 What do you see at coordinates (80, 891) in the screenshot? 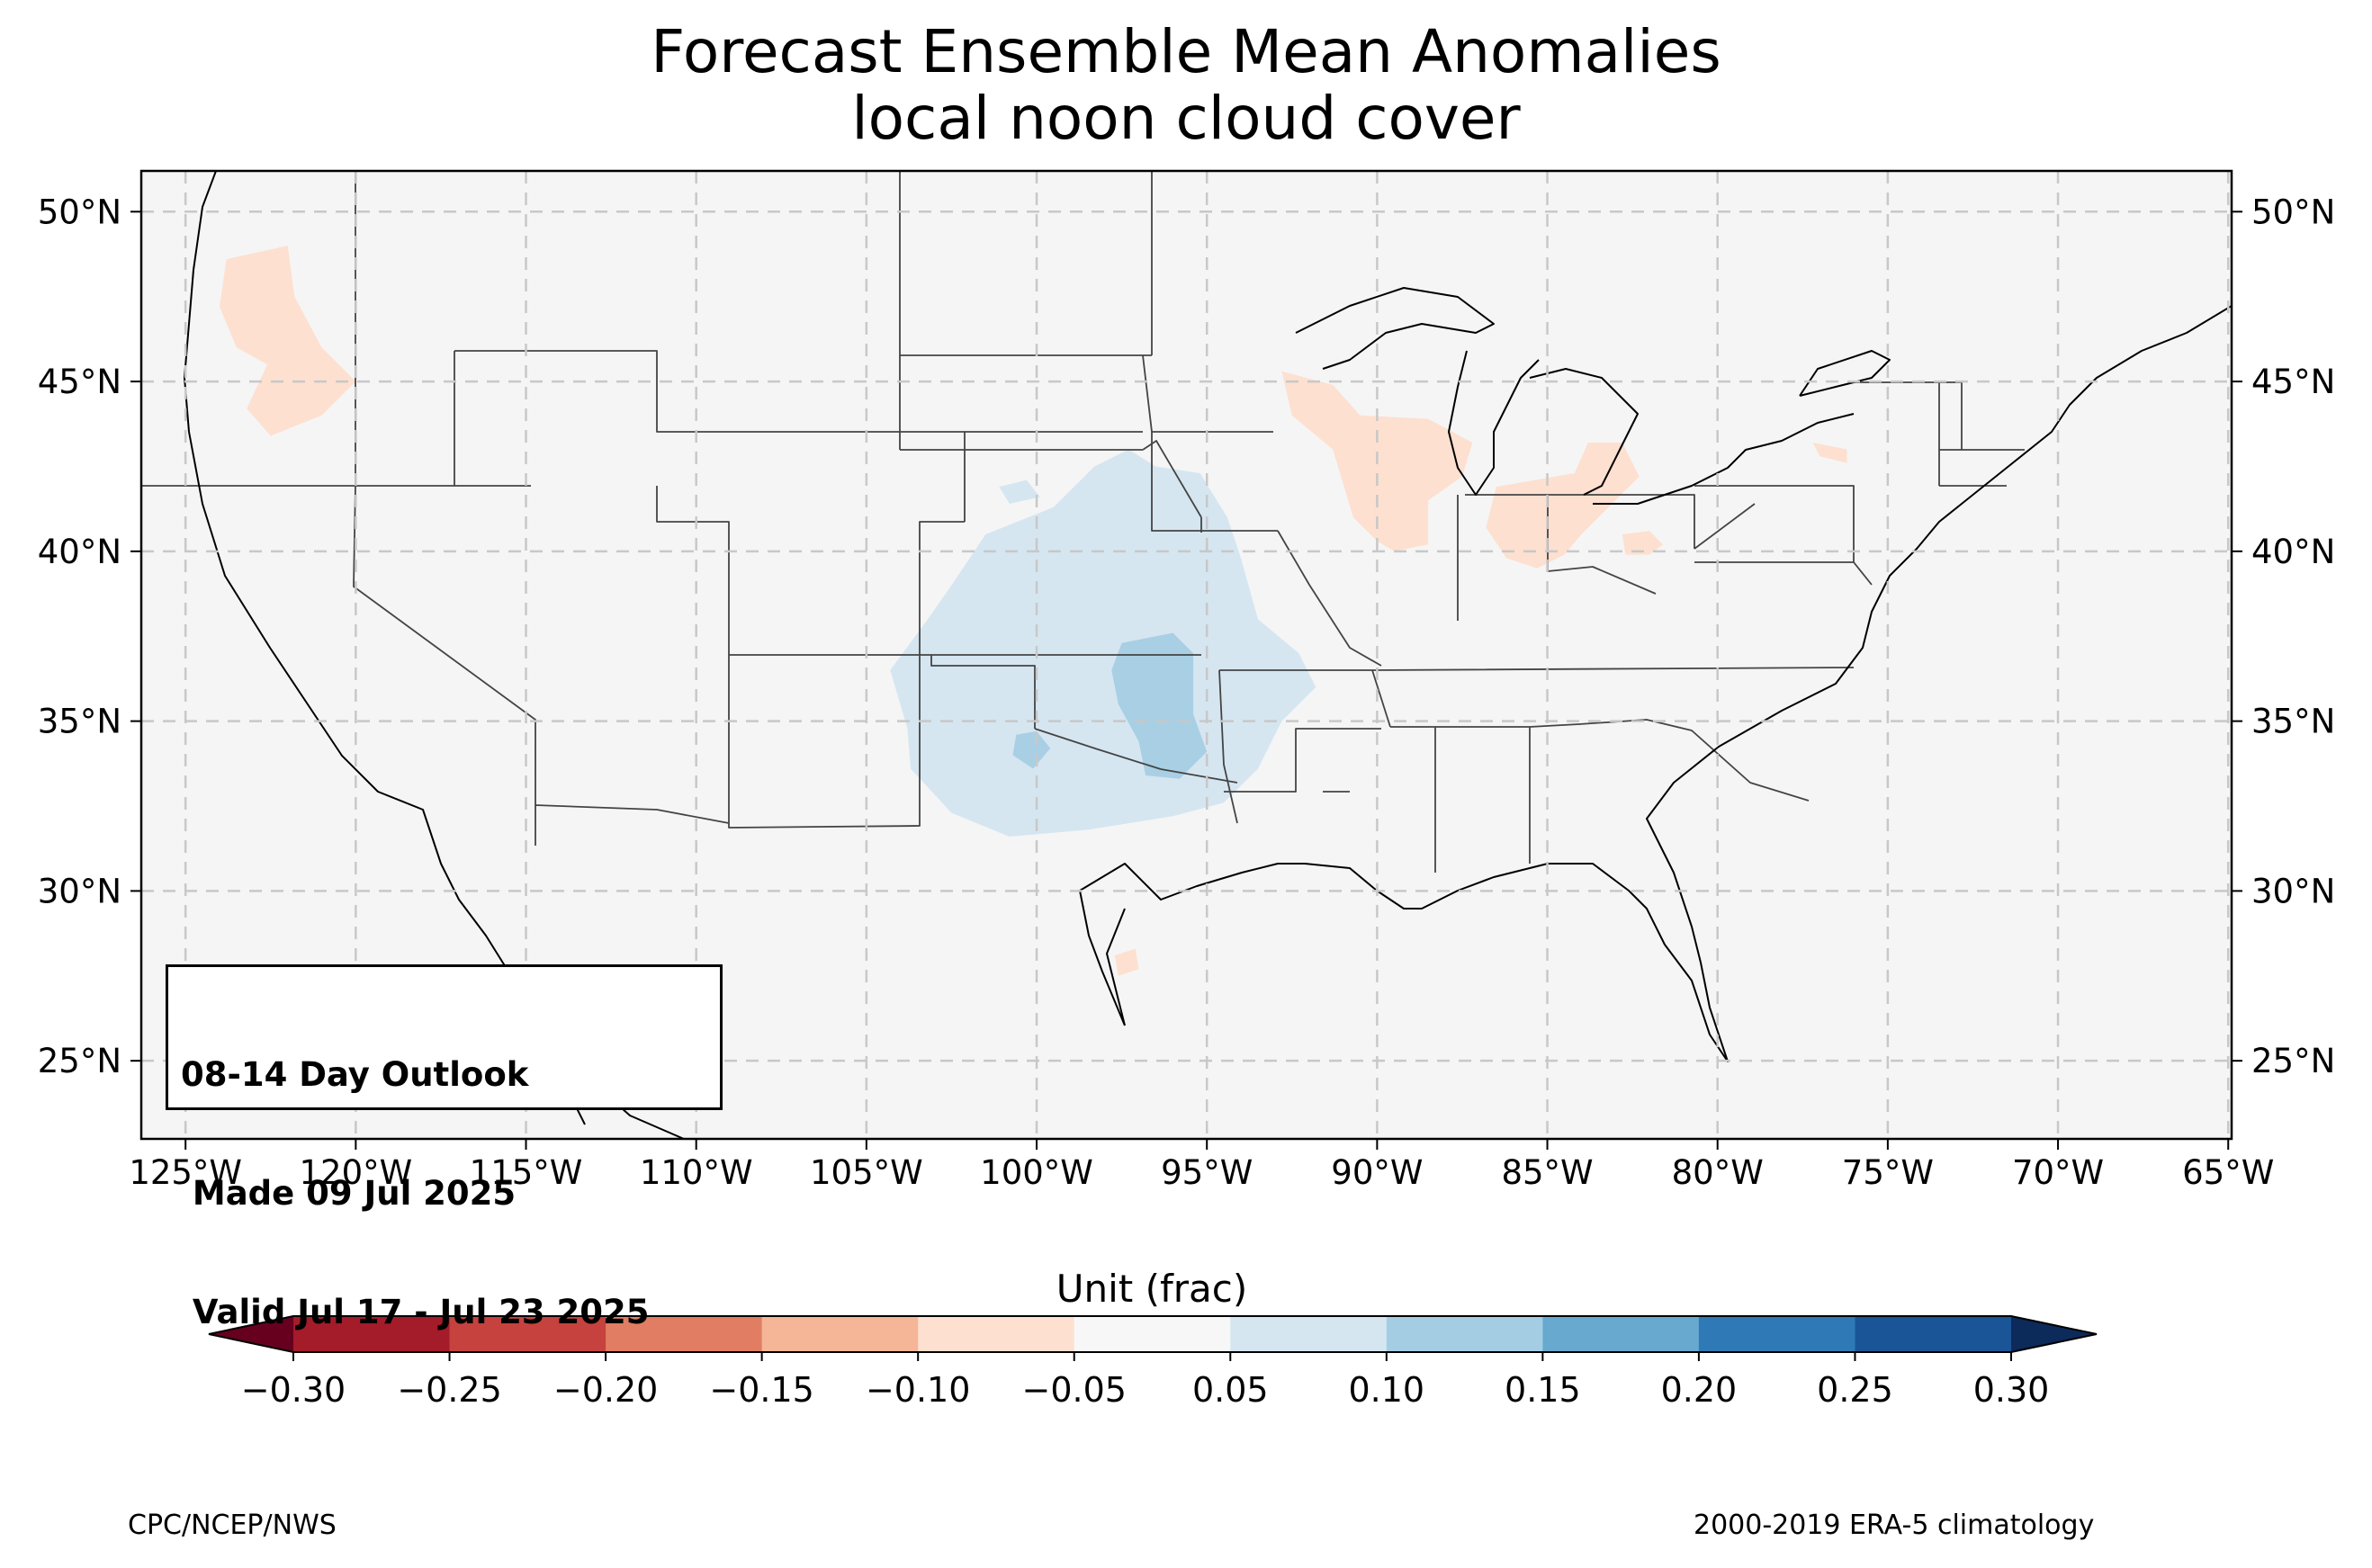
I see `lat-tick-label-left-1: 30°N` at bounding box center [80, 891].